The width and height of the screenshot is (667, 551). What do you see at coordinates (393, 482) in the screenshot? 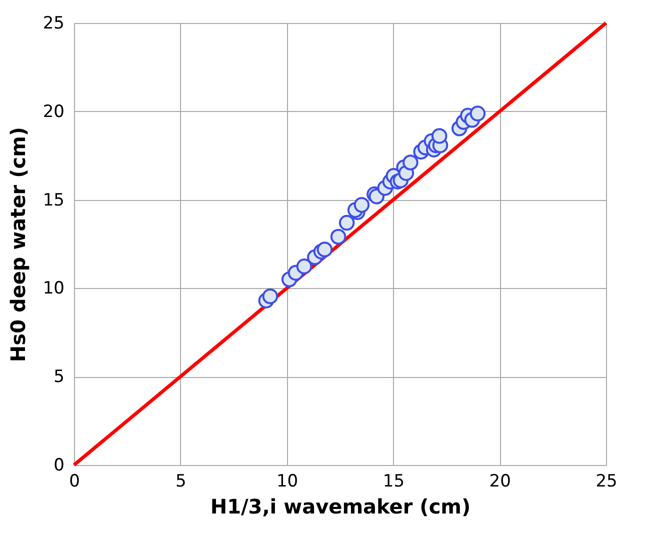
I see `x-tick-label: 15` at bounding box center [393, 482].